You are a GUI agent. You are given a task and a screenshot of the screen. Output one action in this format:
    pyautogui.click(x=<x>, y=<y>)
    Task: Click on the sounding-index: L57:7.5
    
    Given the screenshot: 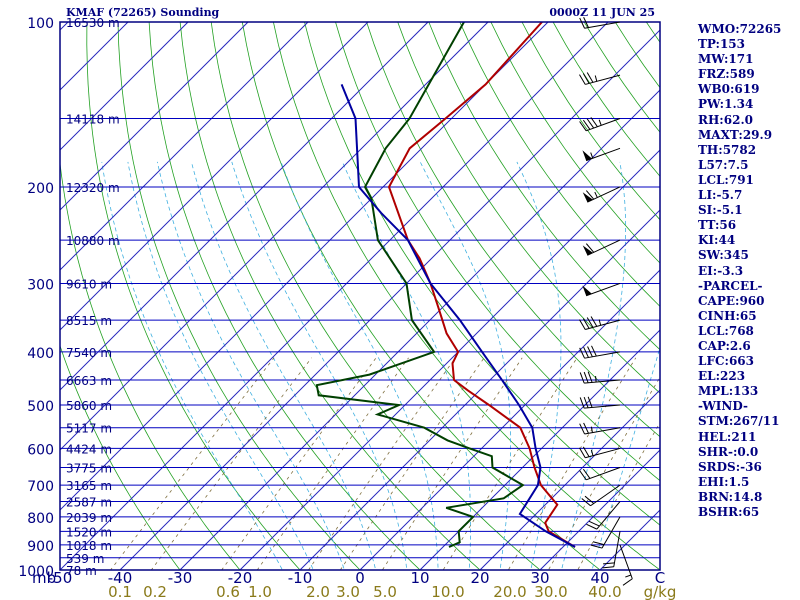 What is the action you would take?
    pyautogui.click(x=723, y=164)
    